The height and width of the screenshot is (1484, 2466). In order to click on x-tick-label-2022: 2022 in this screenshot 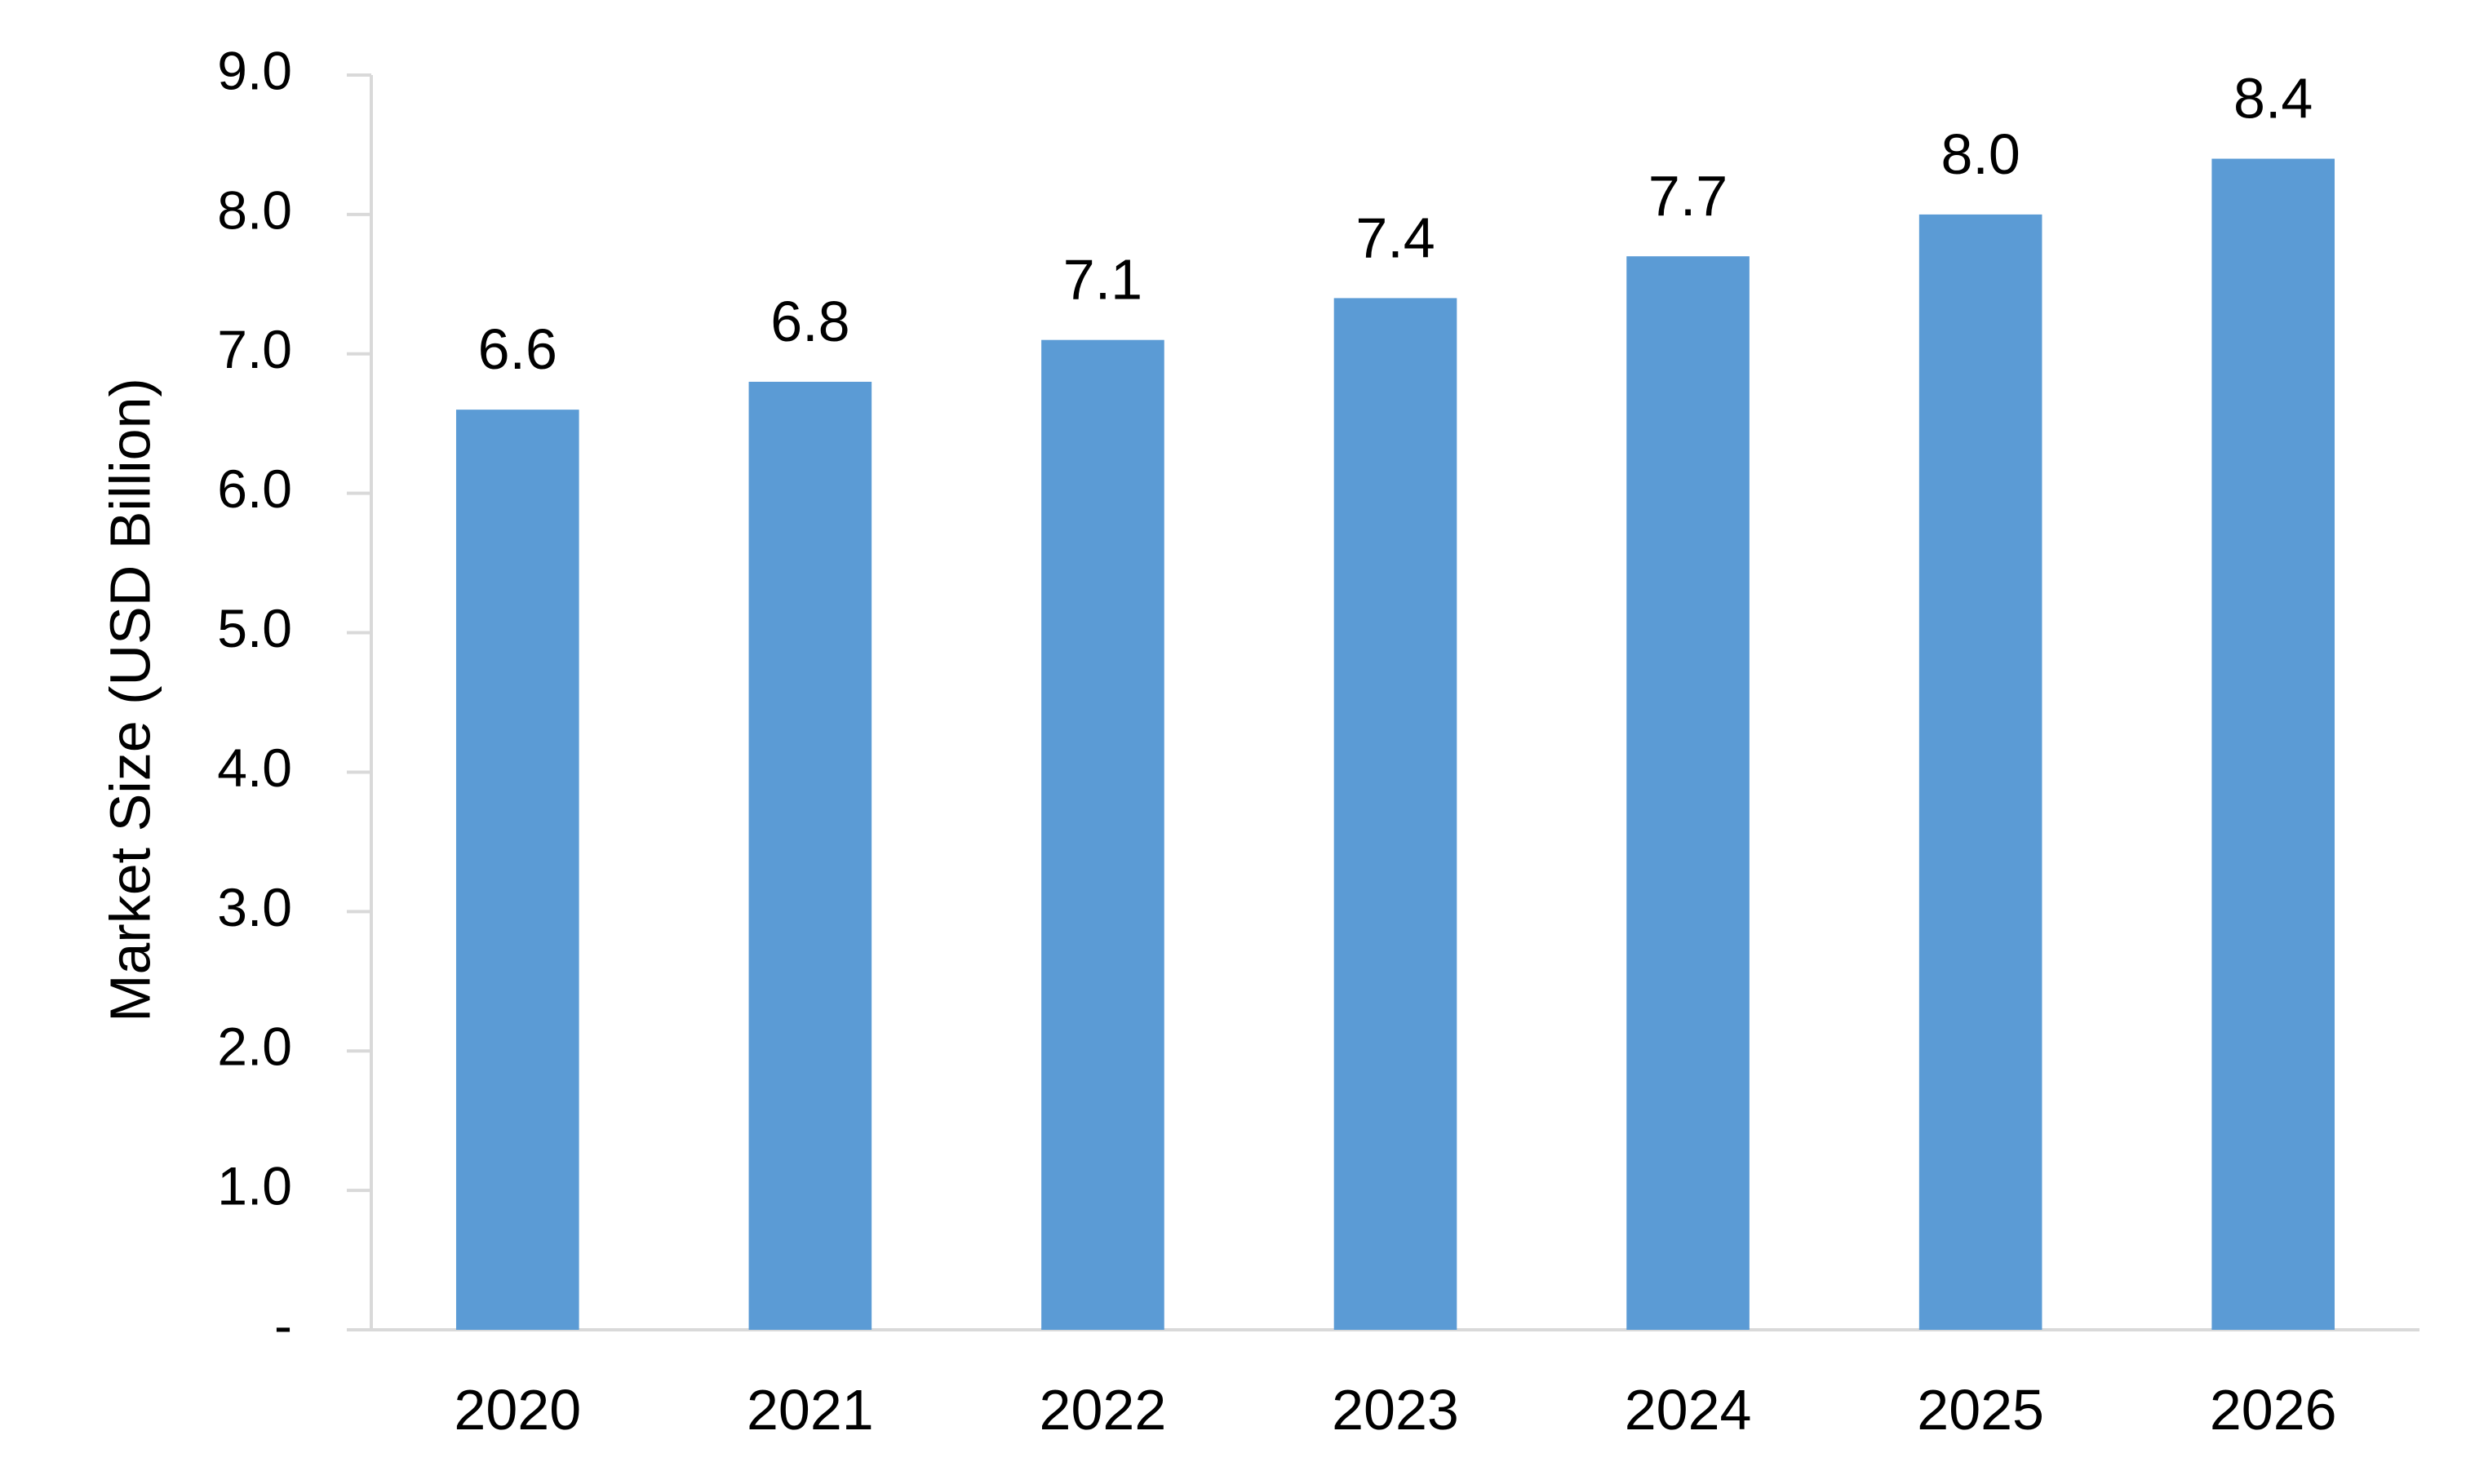, I will do `click(1103, 1410)`.